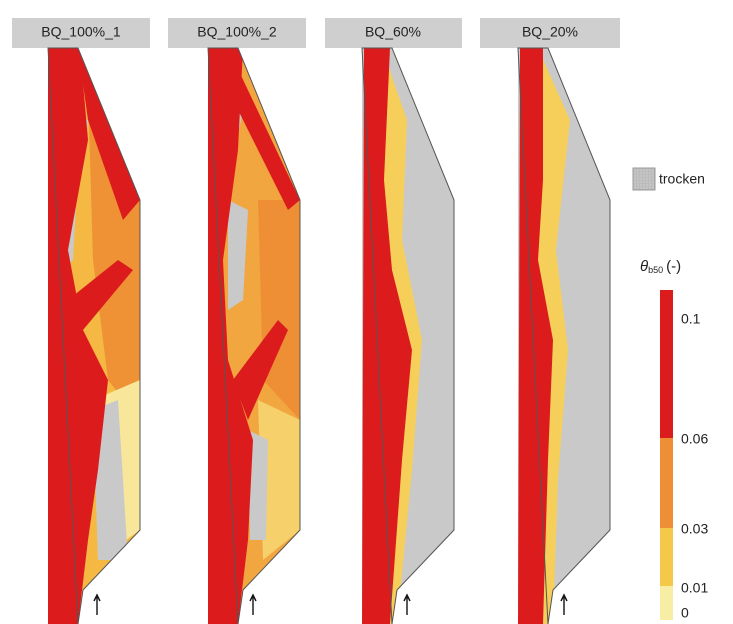 The image size is (733, 624). I want to click on legend-symbol: θ, so click(644, 266).